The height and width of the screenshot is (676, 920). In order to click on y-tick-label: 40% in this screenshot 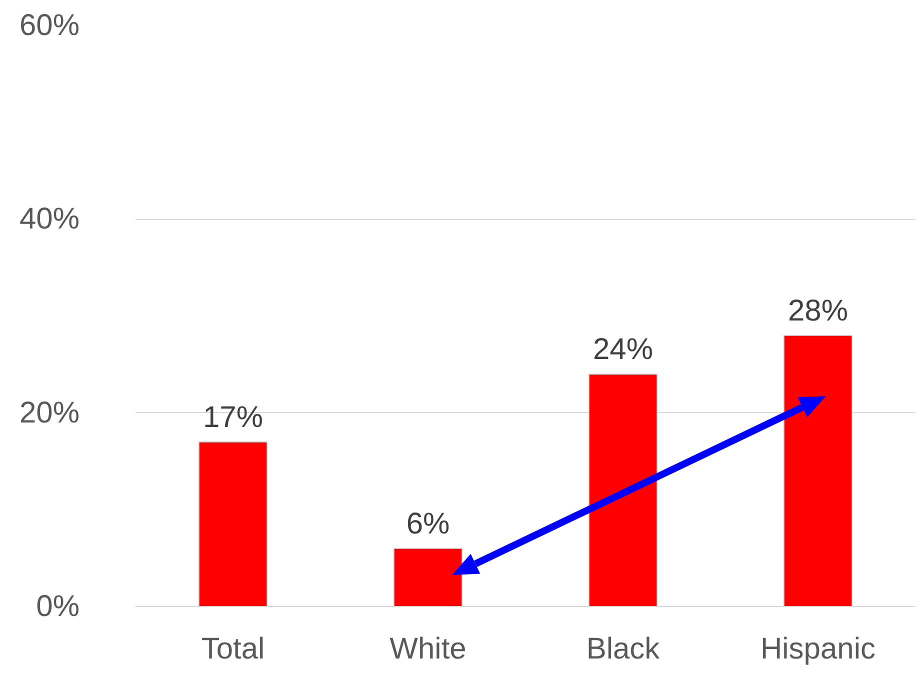, I will do `click(49, 219)`.